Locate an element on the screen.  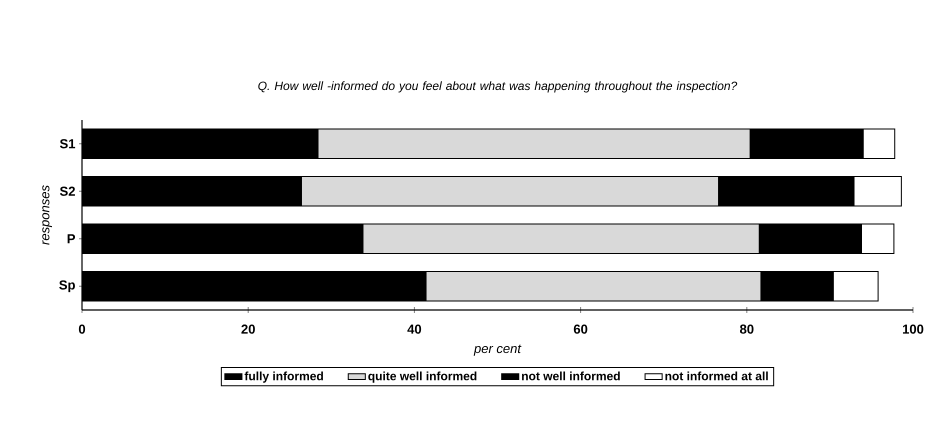
x-tick-label: 40 is located at coordinates (414, 329).